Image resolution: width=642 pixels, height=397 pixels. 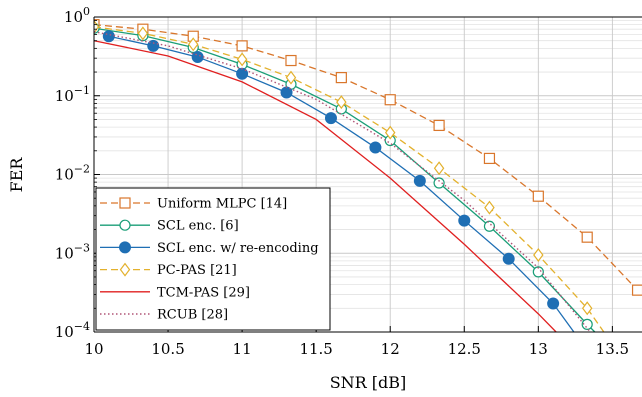 I want to click on legend-entry: TCM-PAS [29], so click(x=175, y=292).